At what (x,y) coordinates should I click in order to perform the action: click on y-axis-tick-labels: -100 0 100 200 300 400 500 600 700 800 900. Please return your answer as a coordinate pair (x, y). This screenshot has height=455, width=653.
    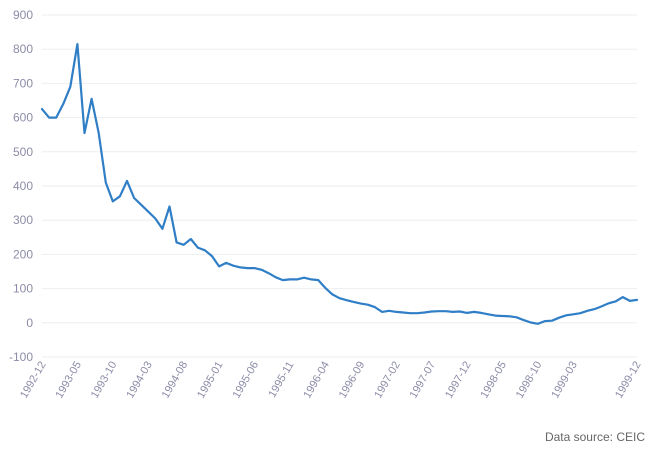
    Looking at the image, I should click on (21, 186).